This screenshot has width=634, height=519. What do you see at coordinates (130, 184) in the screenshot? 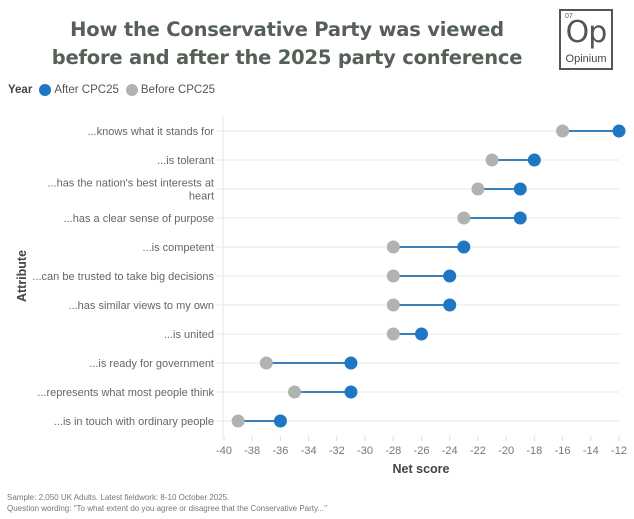
I see `category-label-line: ...has the nation's best interests at` at bounding box center [130, 184].